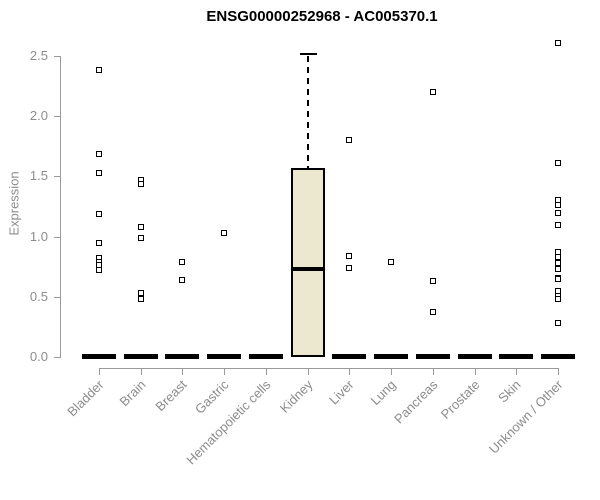  What do you see at coordinates (322, 16) in the screenshot?
I see `chart-title: ENSG00000252968 - AC005370.1` at bounding box center [322, 16].